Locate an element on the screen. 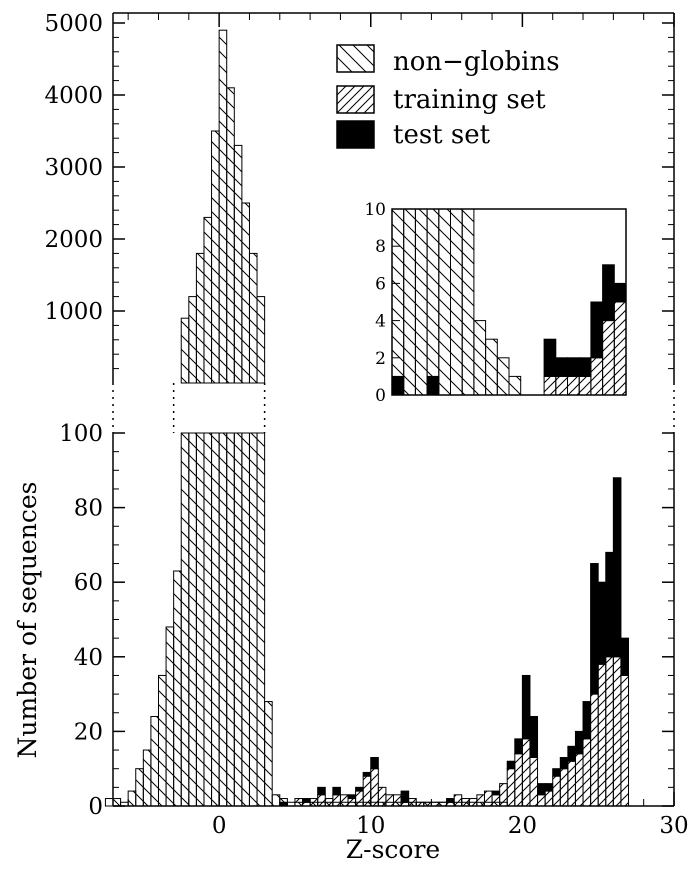  legend: non−globins training set test set is located at coordinates (448, 97).